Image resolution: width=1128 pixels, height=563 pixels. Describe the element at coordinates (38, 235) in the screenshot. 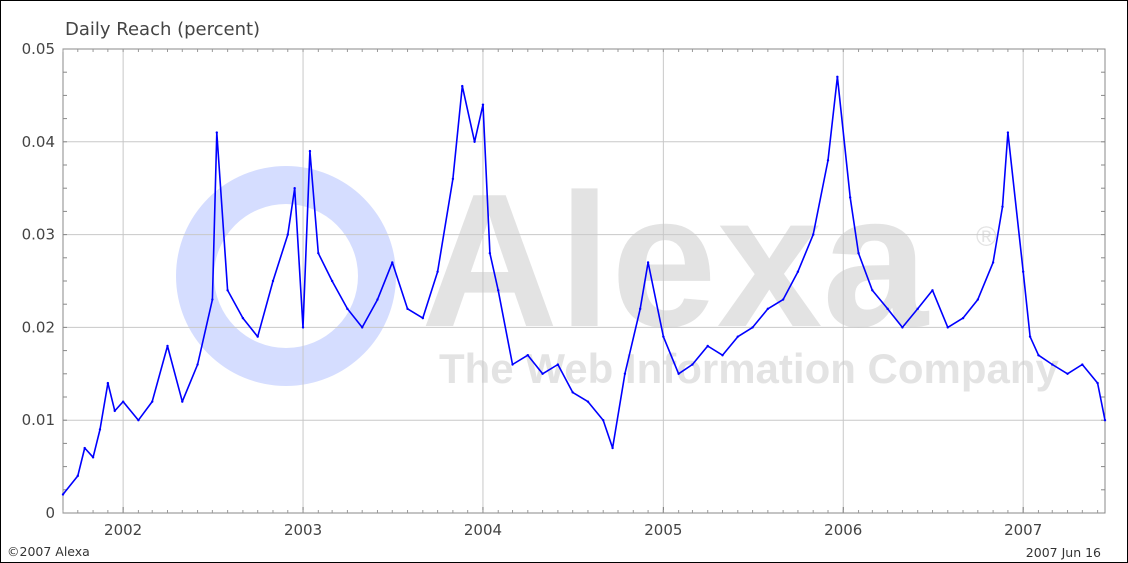

I see `y-tick-label: 0.03` at that location.